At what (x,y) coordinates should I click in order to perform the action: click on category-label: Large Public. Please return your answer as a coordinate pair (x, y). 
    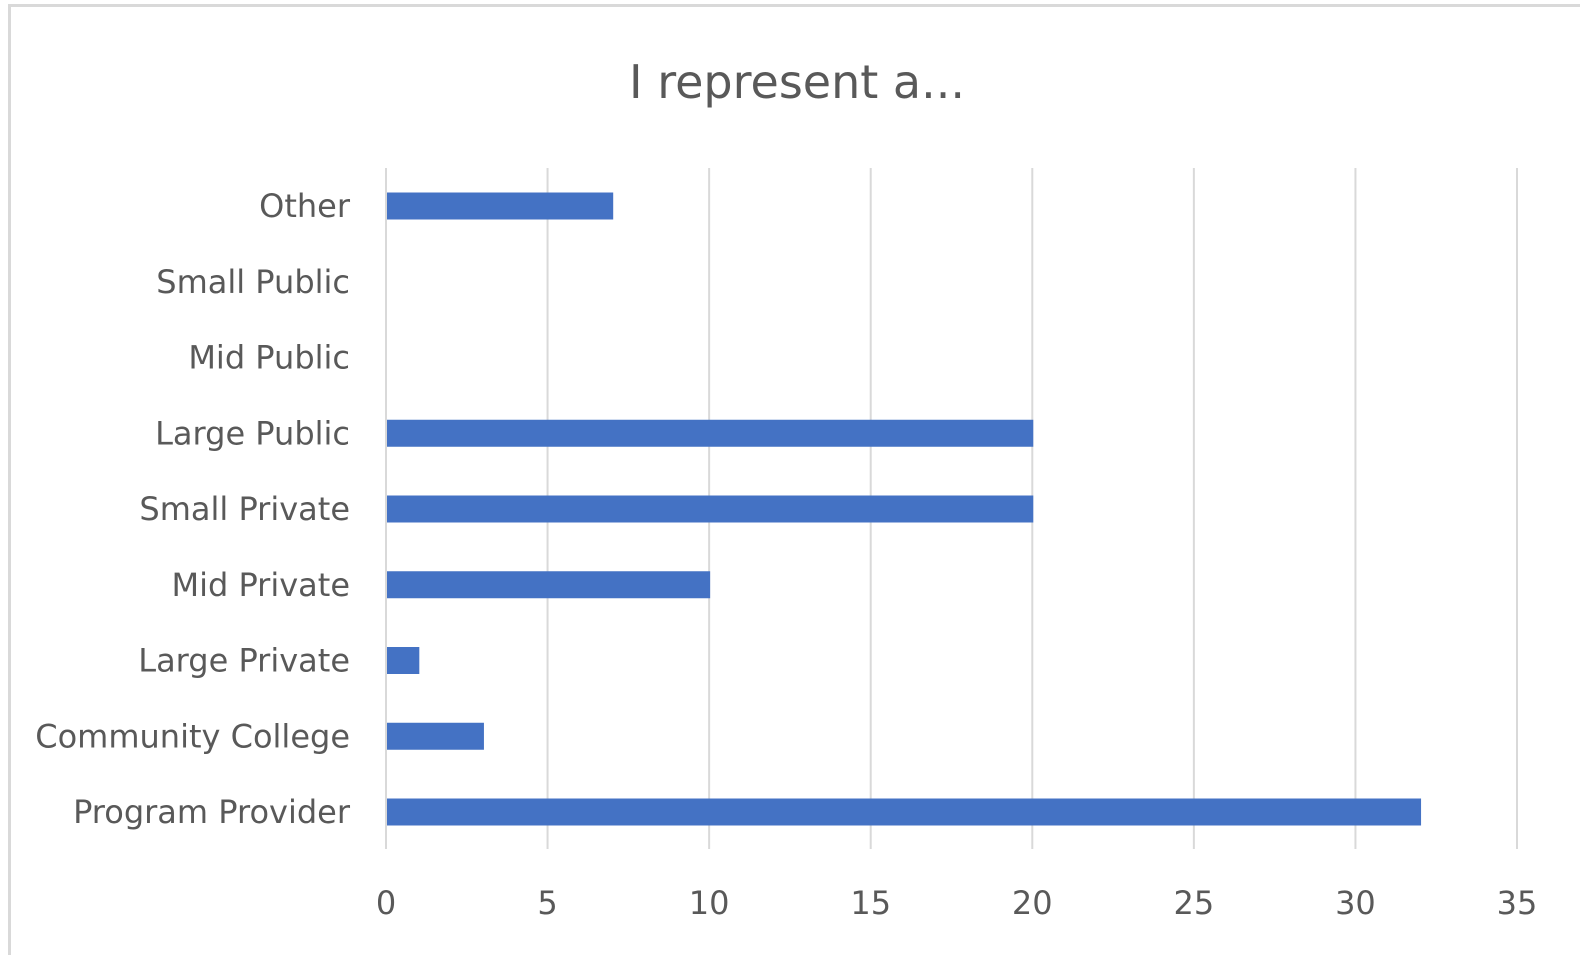
    Looking at the image, I should click on (252, 433).